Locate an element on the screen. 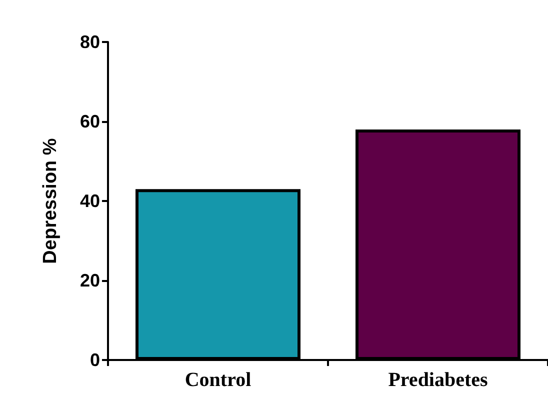 The image size is (548, 406). y-tick-label: 40 is located at coordinates (90, 201).